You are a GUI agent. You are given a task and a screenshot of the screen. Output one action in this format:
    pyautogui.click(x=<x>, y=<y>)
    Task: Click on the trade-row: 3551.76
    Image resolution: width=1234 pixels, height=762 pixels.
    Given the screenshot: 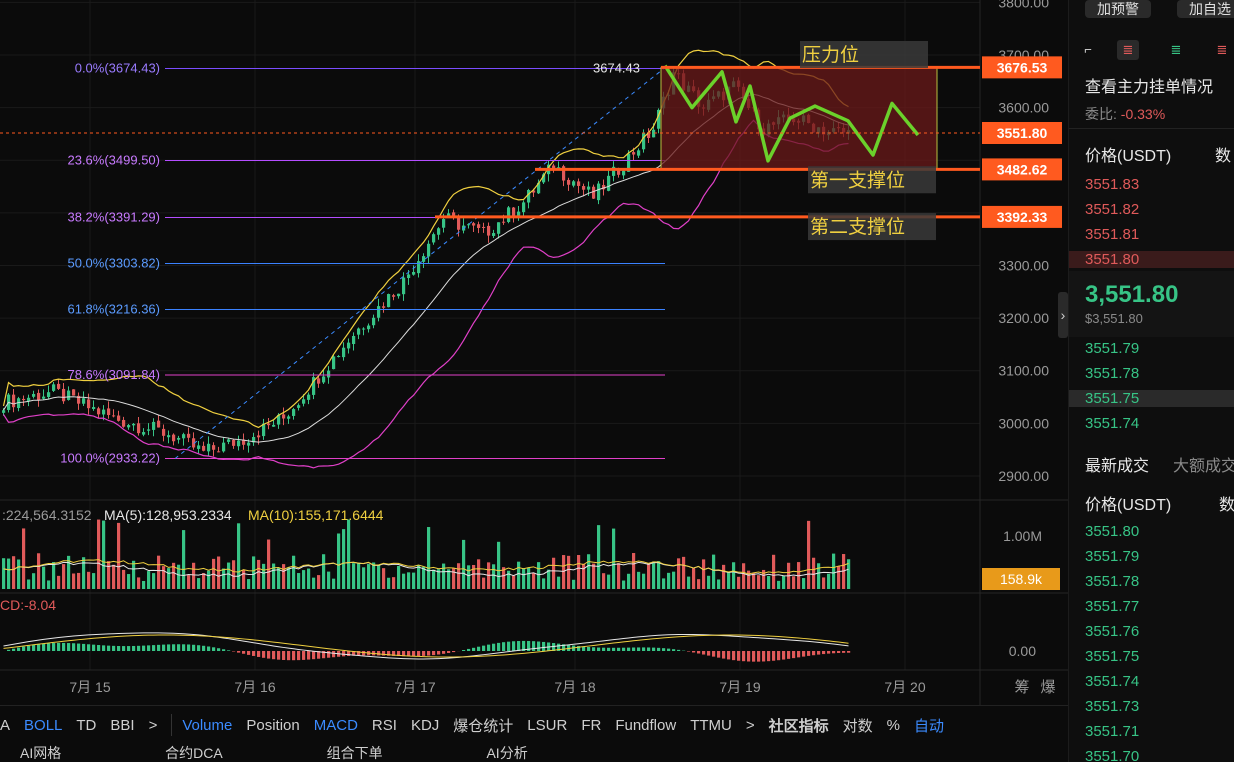 What is the action you would take?
    pyautogui.click(x=1112, y=631)
    